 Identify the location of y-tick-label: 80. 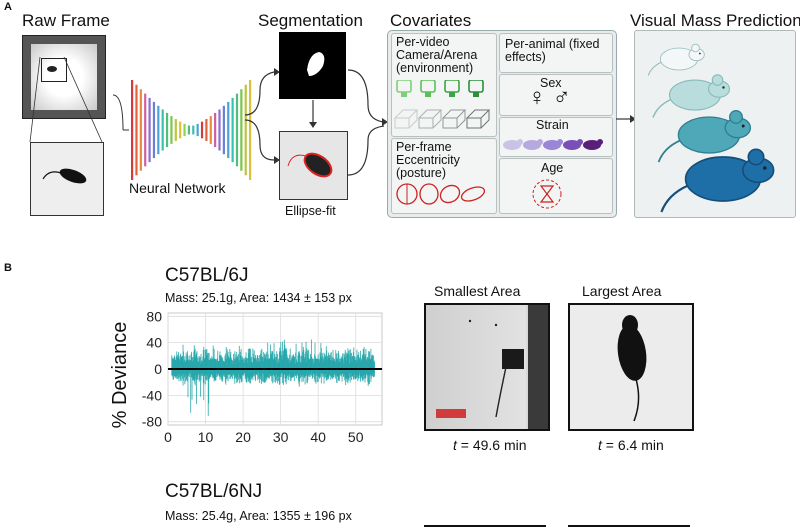
(154, 316).